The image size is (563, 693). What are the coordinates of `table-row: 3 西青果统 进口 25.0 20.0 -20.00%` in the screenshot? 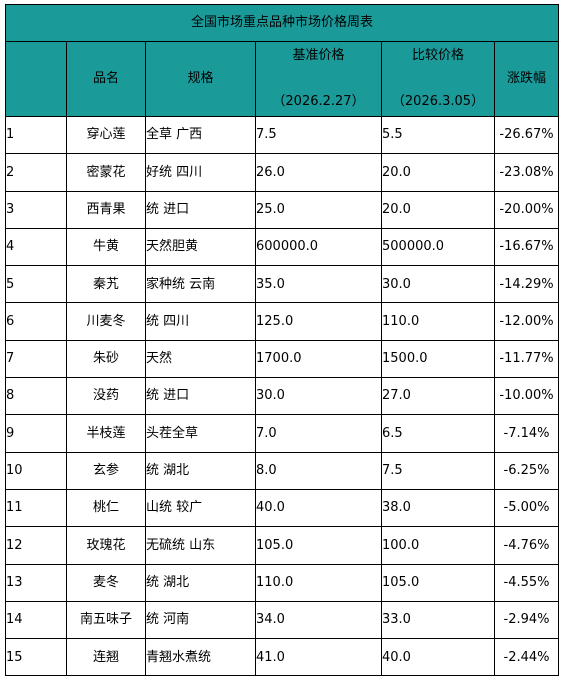 It's located at (282, 209).